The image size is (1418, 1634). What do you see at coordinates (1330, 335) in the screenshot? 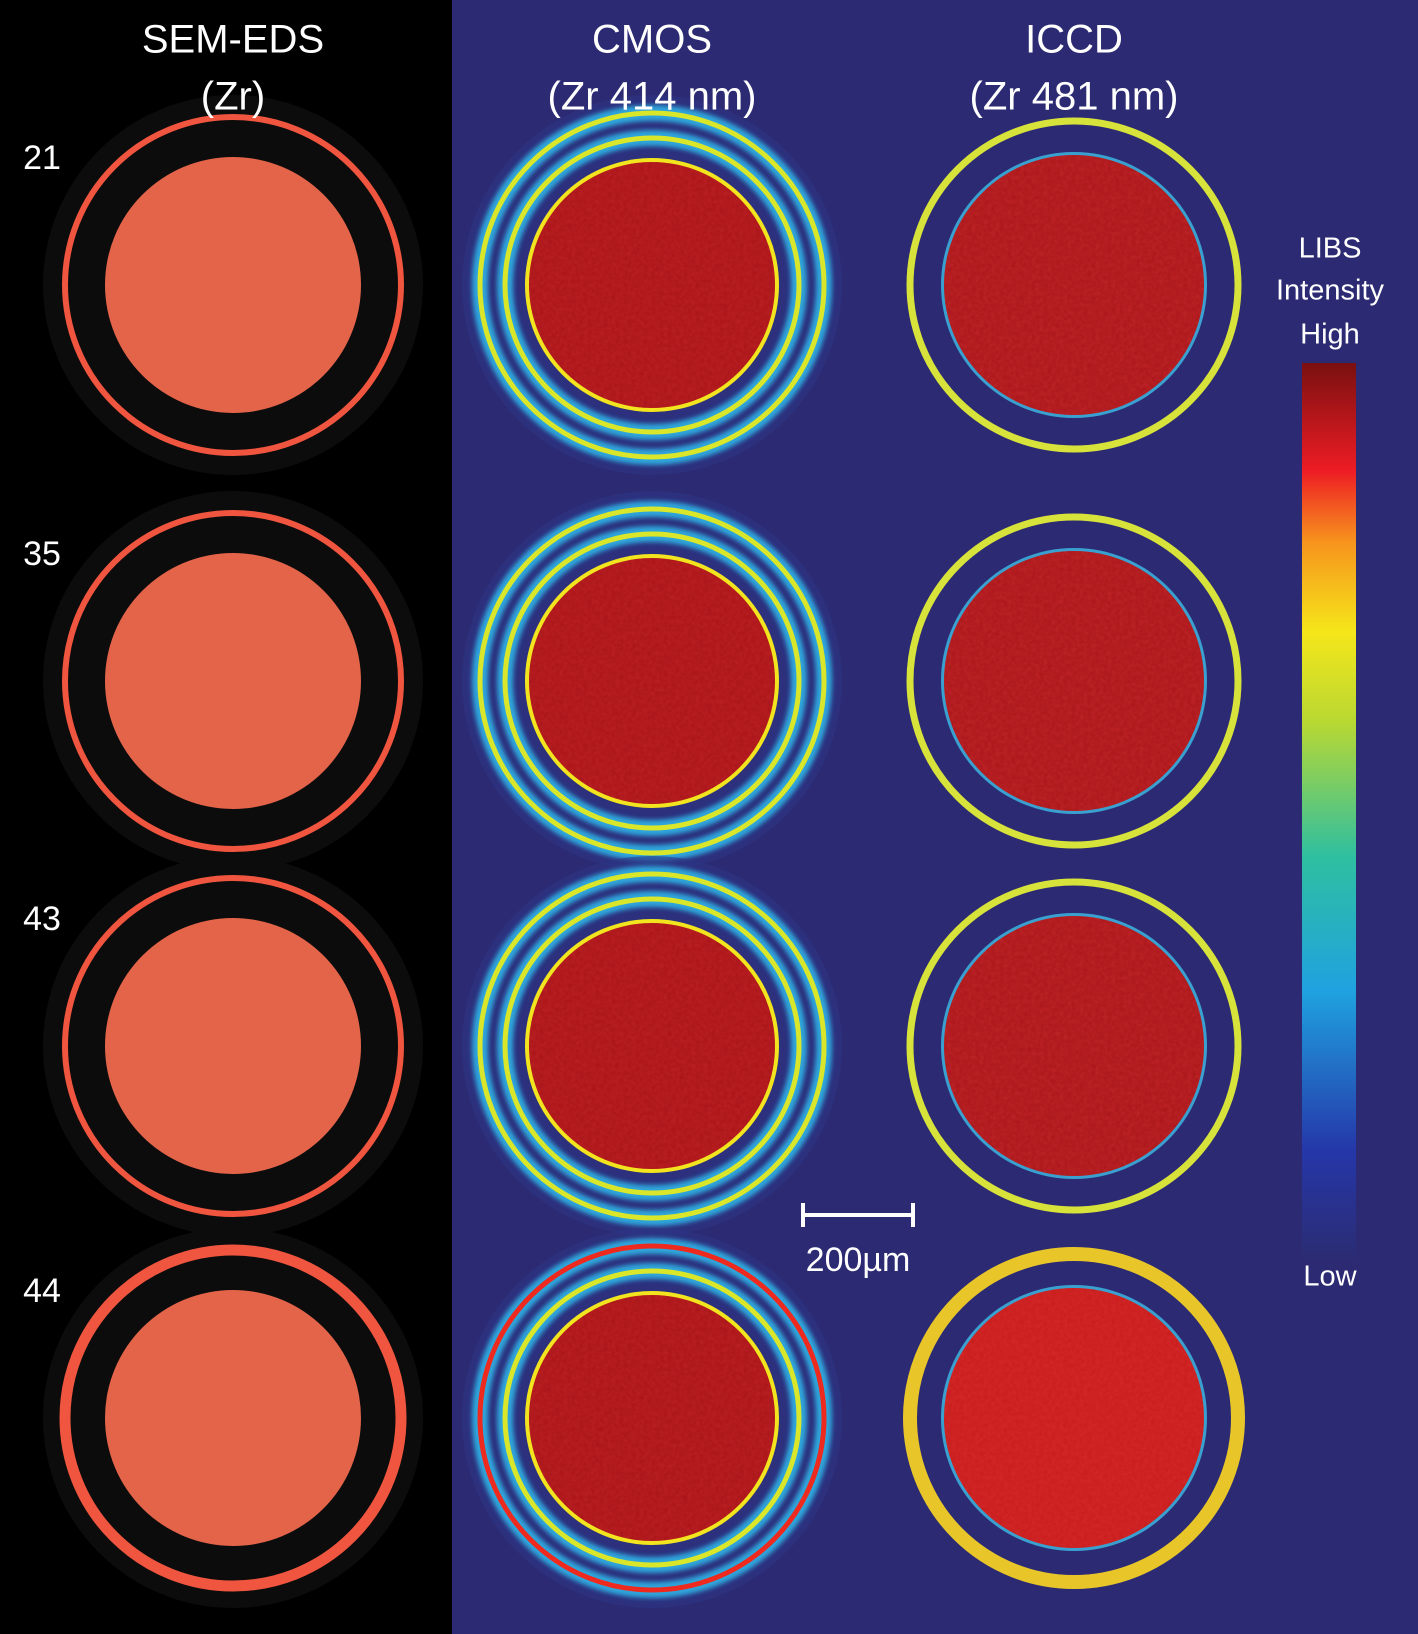
I see `colorbar-label: High` at bounding box center [1330, 335].